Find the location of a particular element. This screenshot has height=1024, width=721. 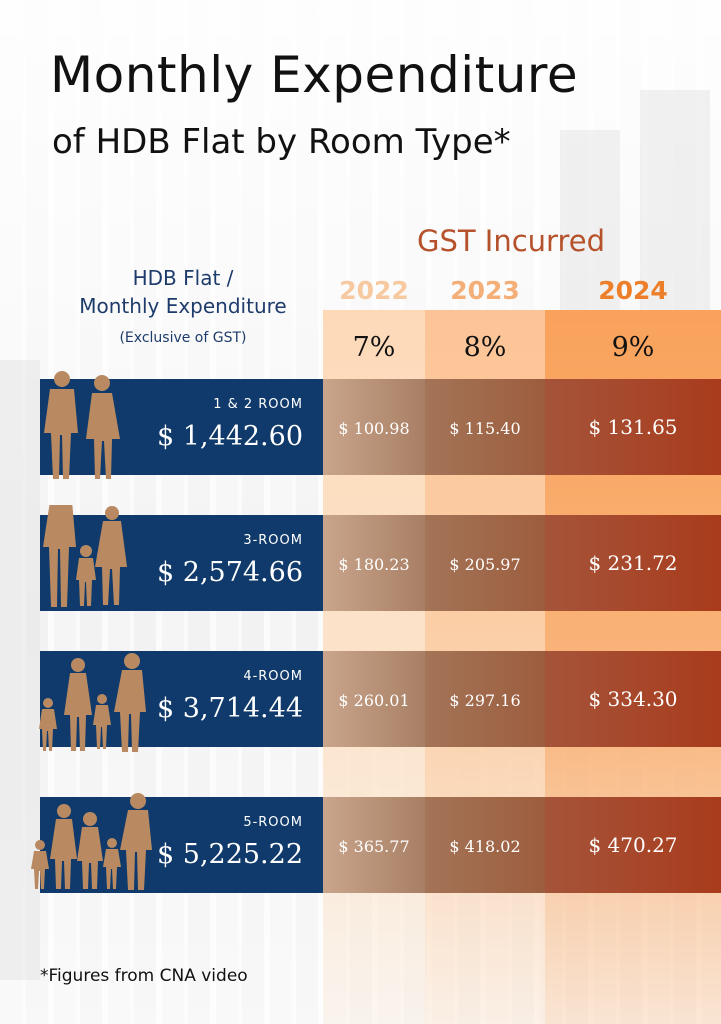

year-2023: 2023 is located at coordinates (485, 290).